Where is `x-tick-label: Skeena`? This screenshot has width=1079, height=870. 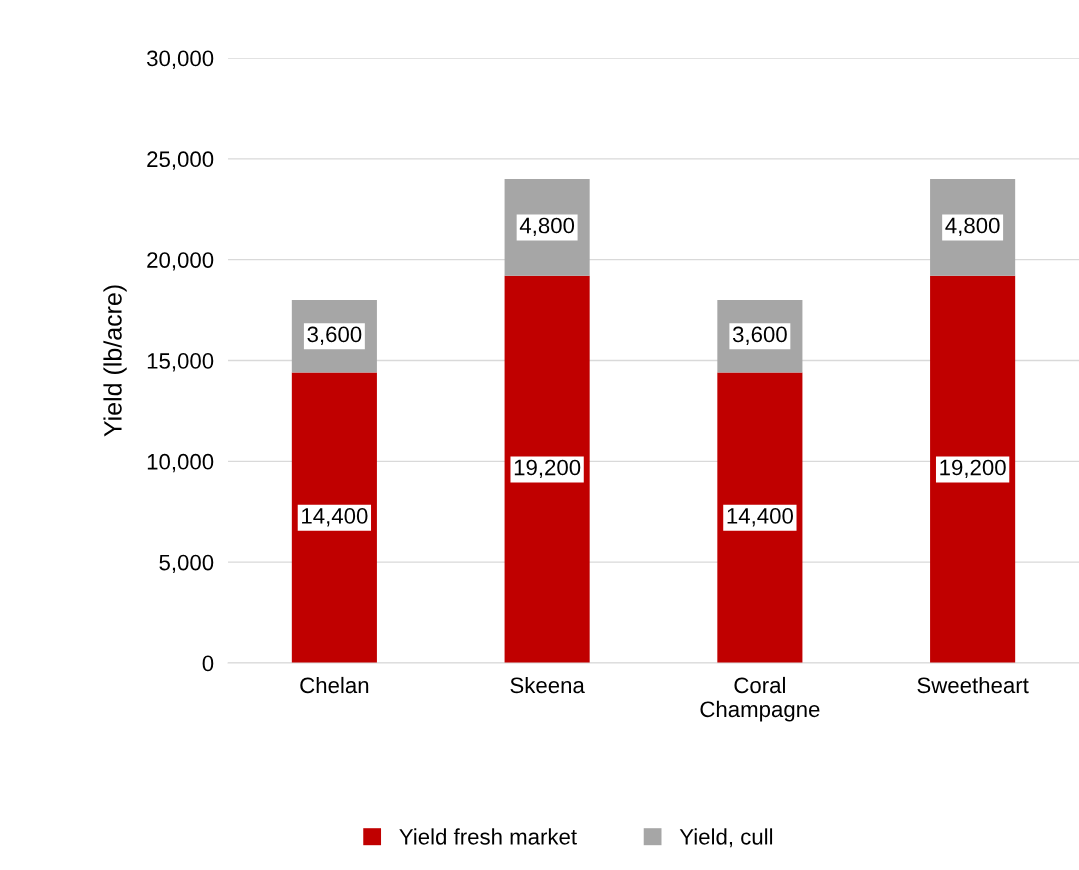 x-tick-label: Skeena is located at coordinates (547, 685).